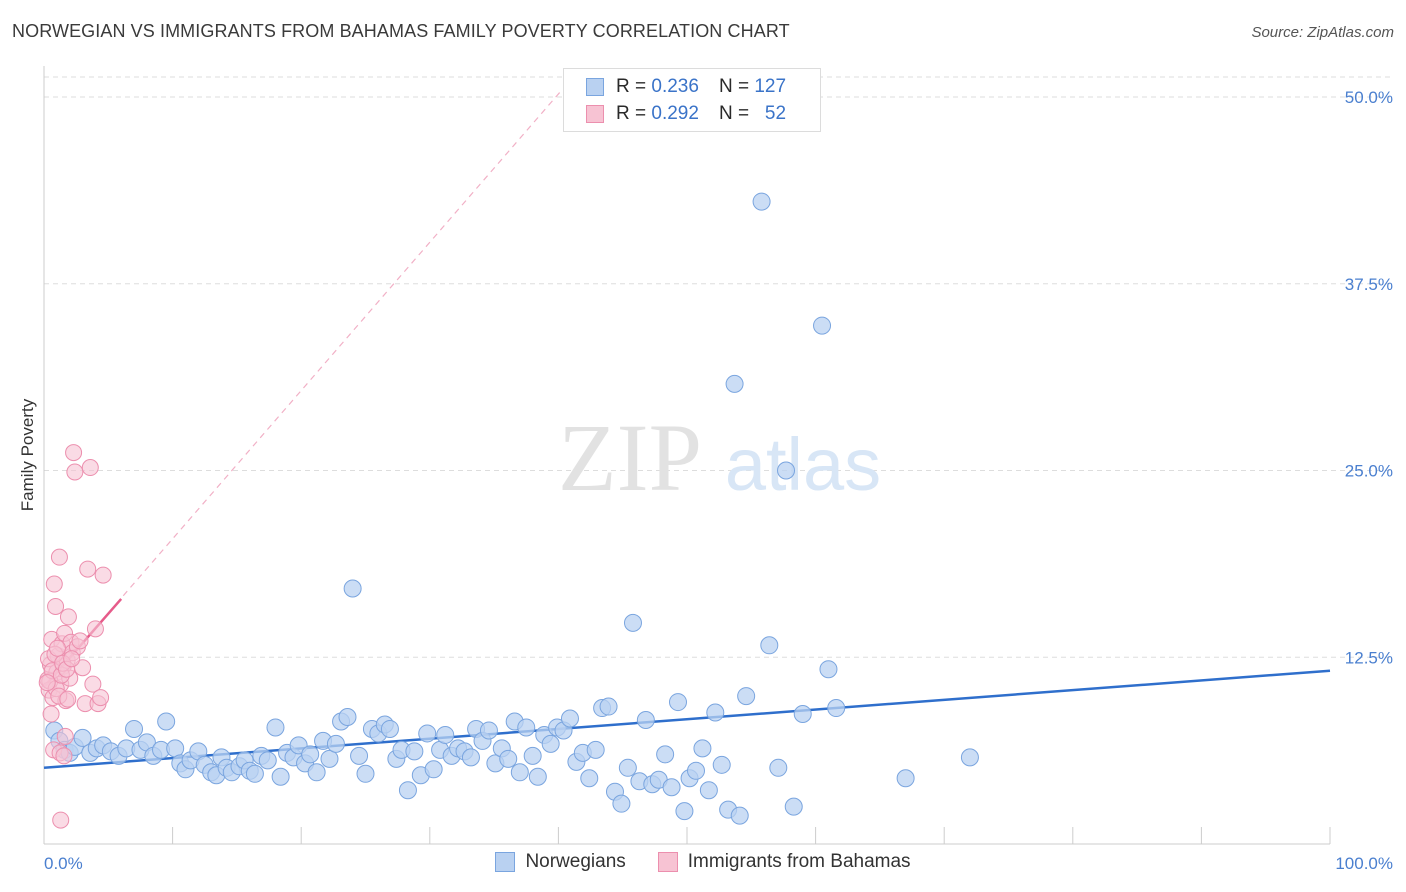 This screenshot has height=892, width=1406. Describe the element at coordinates (734, 86) in the screenshot. I see `legend-n-label: N =` at that location.